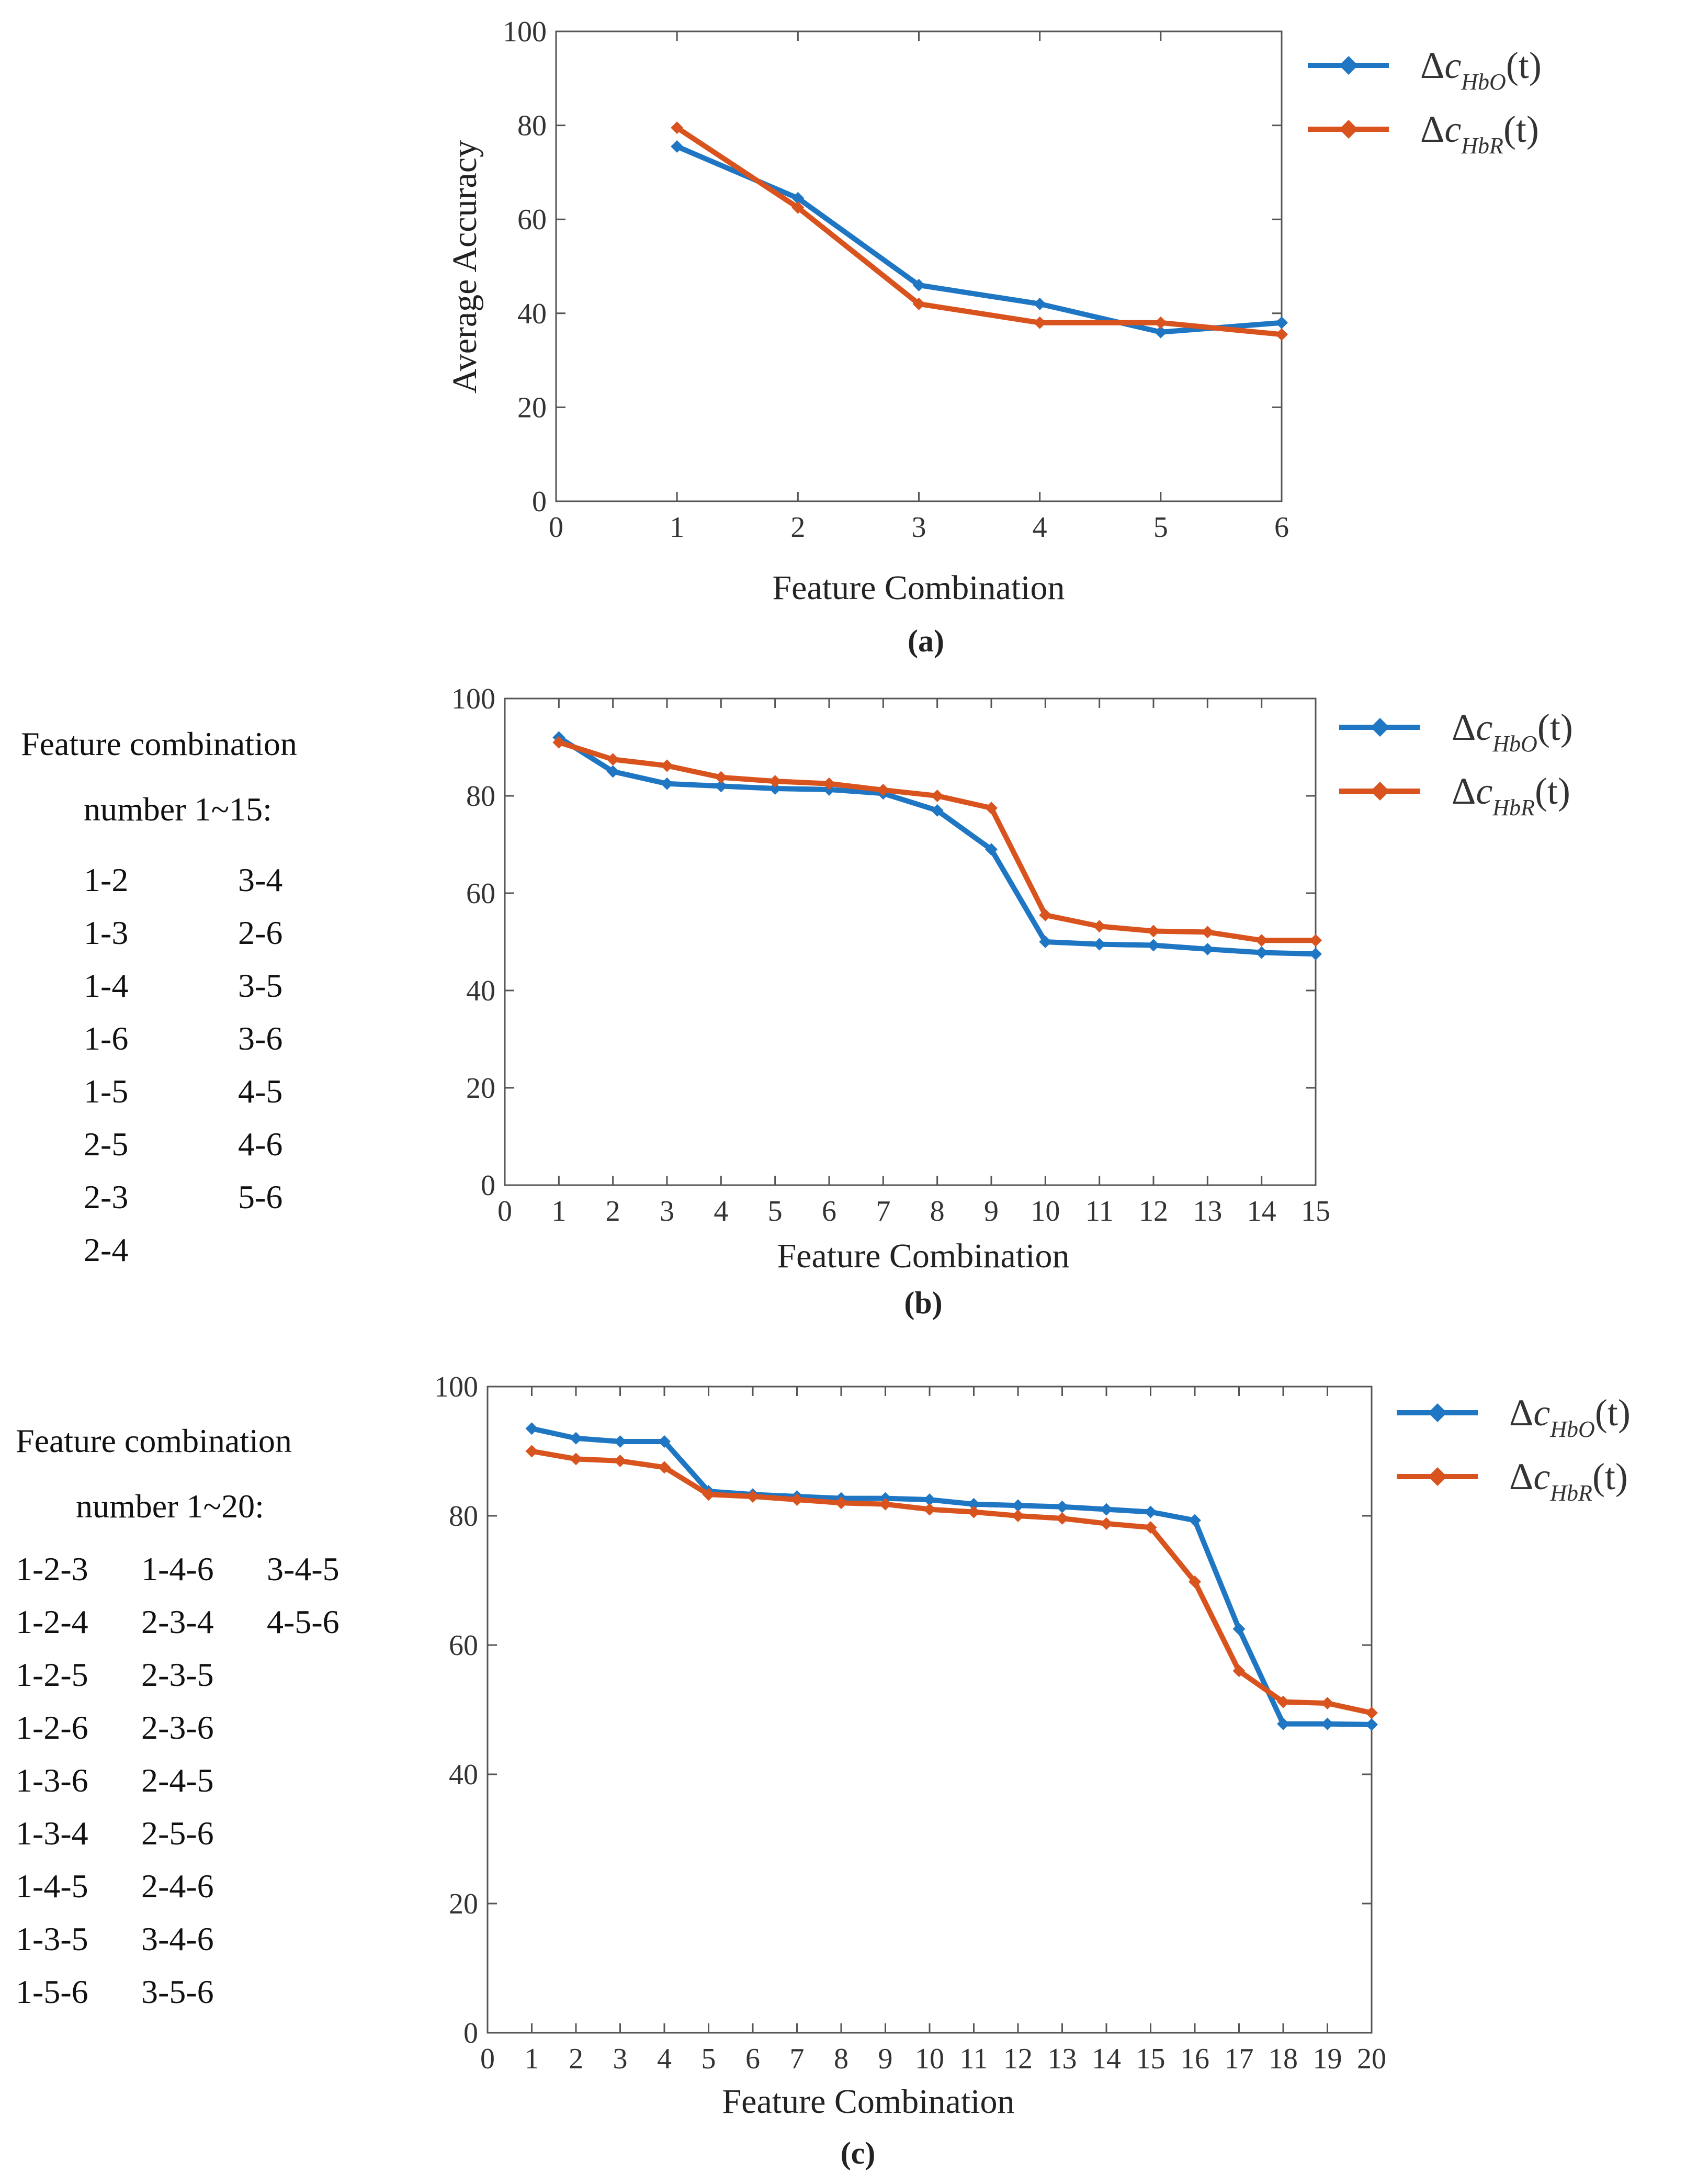 This screenshot has width=1686, height=2184. Describe the element at coordinates (260, 1039) in the screenshot. I see `feature-combination-item: 3-6` at that location.